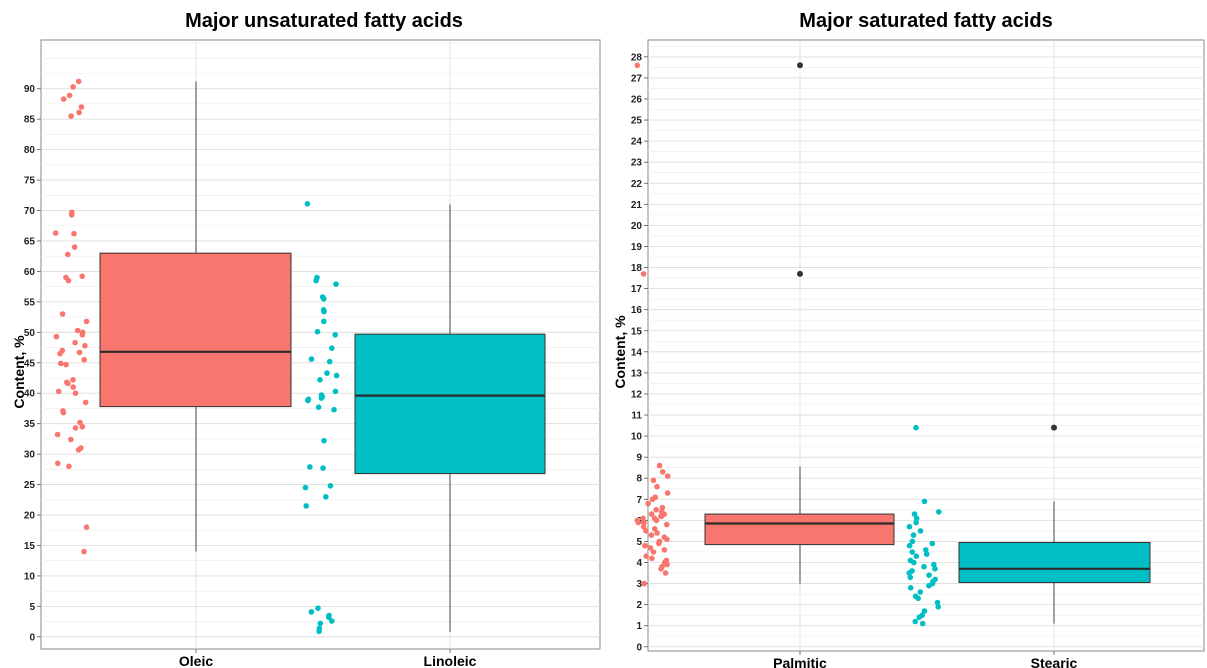 This screenshot has width=1207, height=668. Describe the element at coordinates (800, 661) in the screenshot. I see `x-tick-label: Palmitic` at that location.